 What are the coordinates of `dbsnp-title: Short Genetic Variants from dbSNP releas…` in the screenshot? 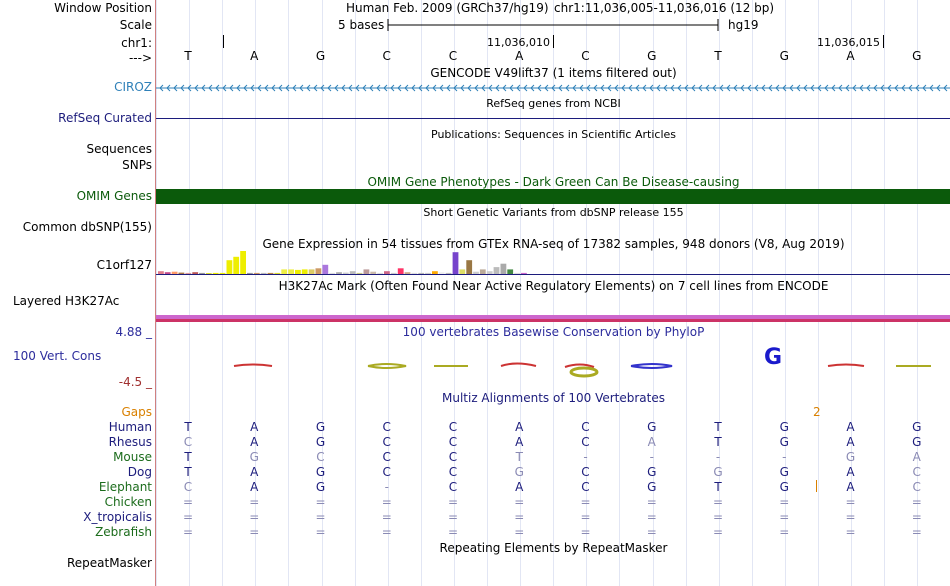 It's located at (553, 212).